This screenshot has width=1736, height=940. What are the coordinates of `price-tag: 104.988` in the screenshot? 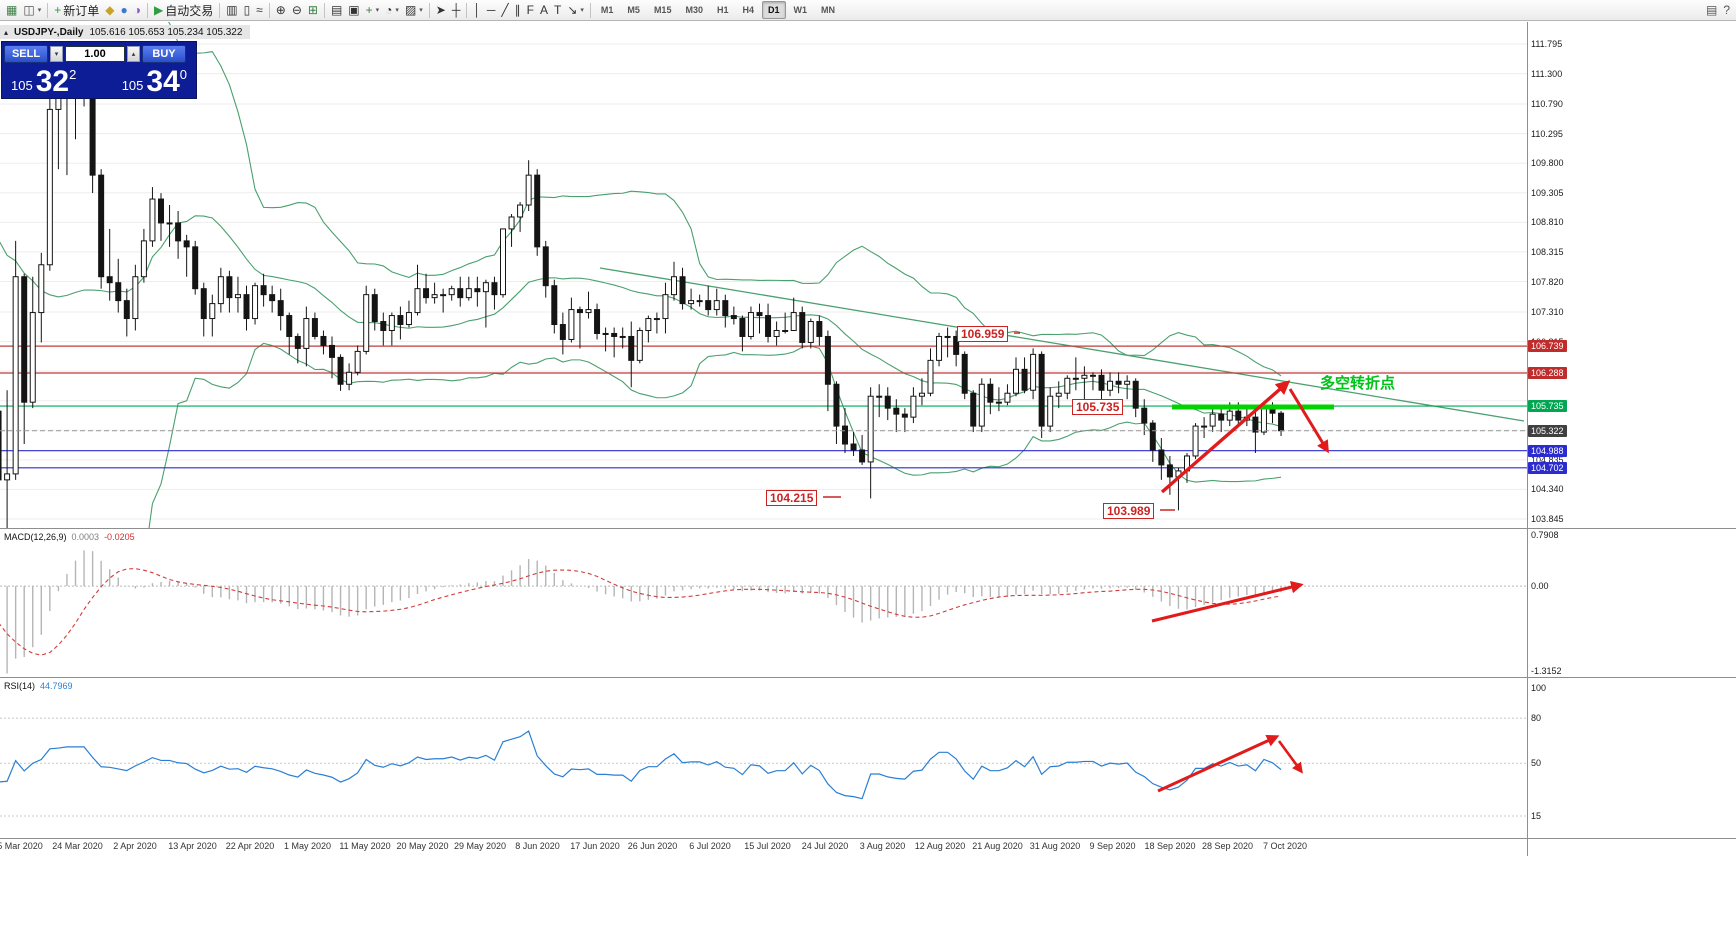 It's located at (1547, 450).